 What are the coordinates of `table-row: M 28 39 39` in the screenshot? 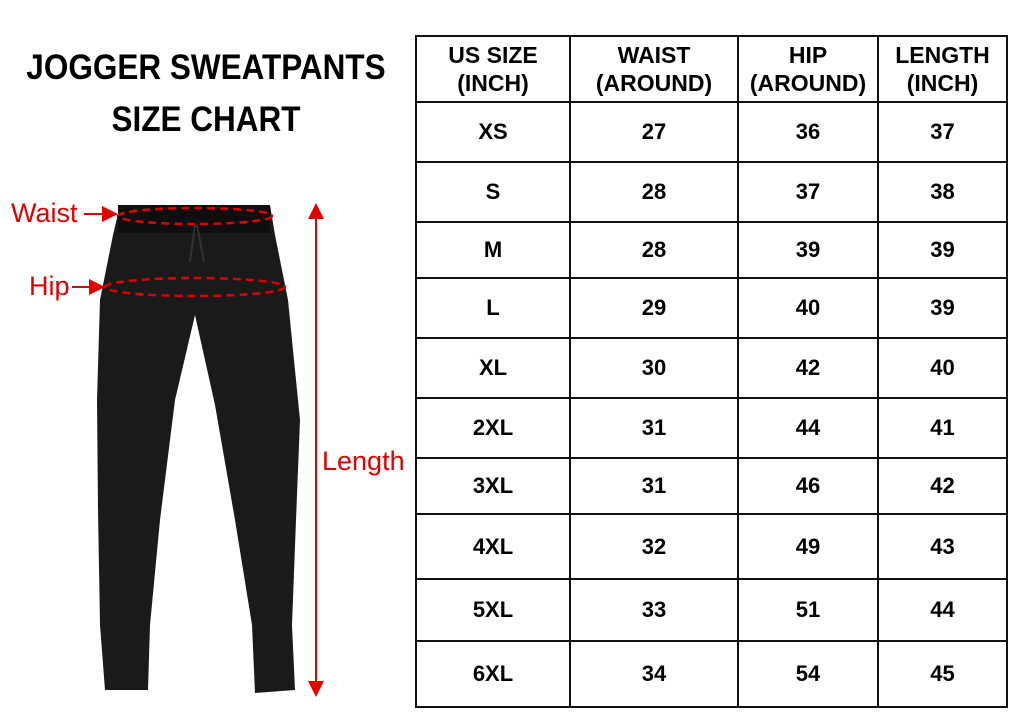 It's located at (711, 250).